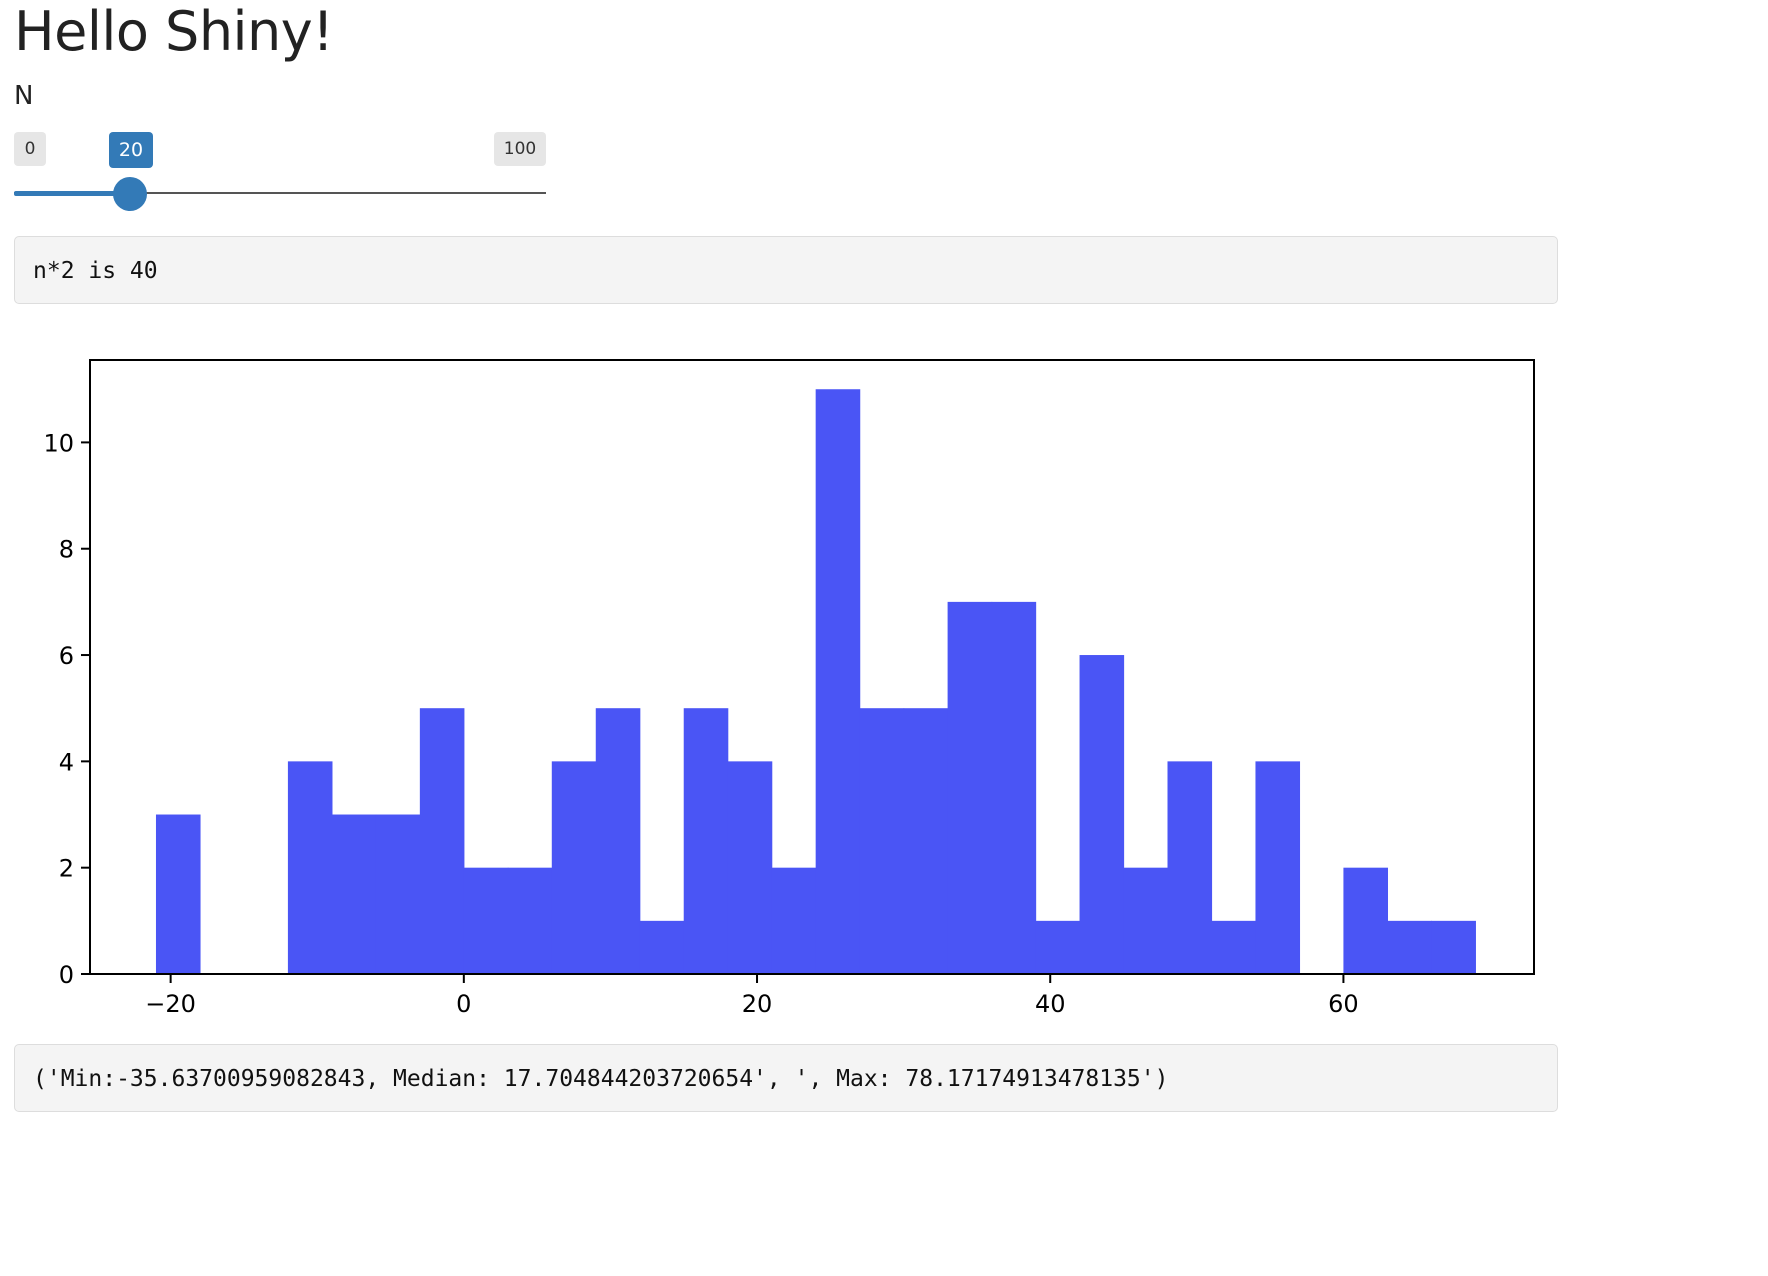 The height and width of the screenshot is (1276, 1768). I want to click on y-tick-label: 10, so click(58, 443).